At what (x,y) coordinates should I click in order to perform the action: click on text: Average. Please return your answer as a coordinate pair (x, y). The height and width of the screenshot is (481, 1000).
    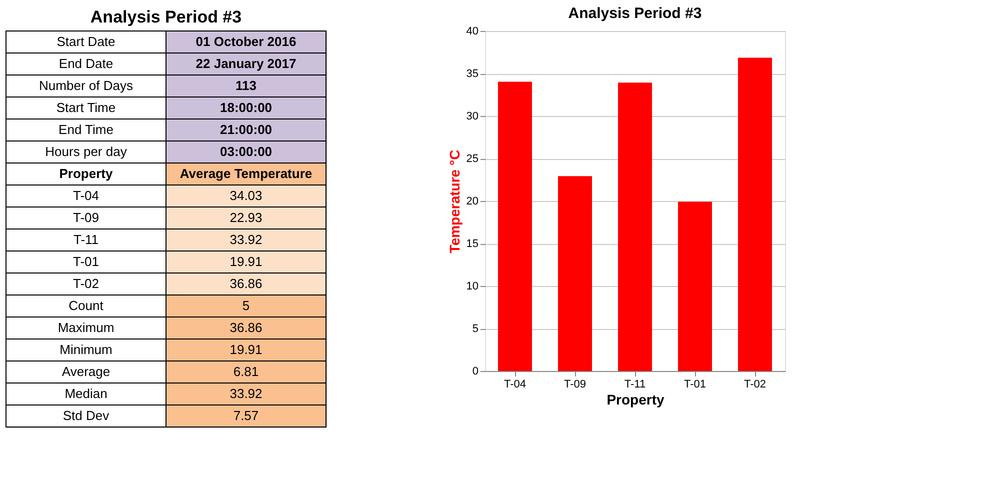
    Looking at the image, I should click on (86, 371).